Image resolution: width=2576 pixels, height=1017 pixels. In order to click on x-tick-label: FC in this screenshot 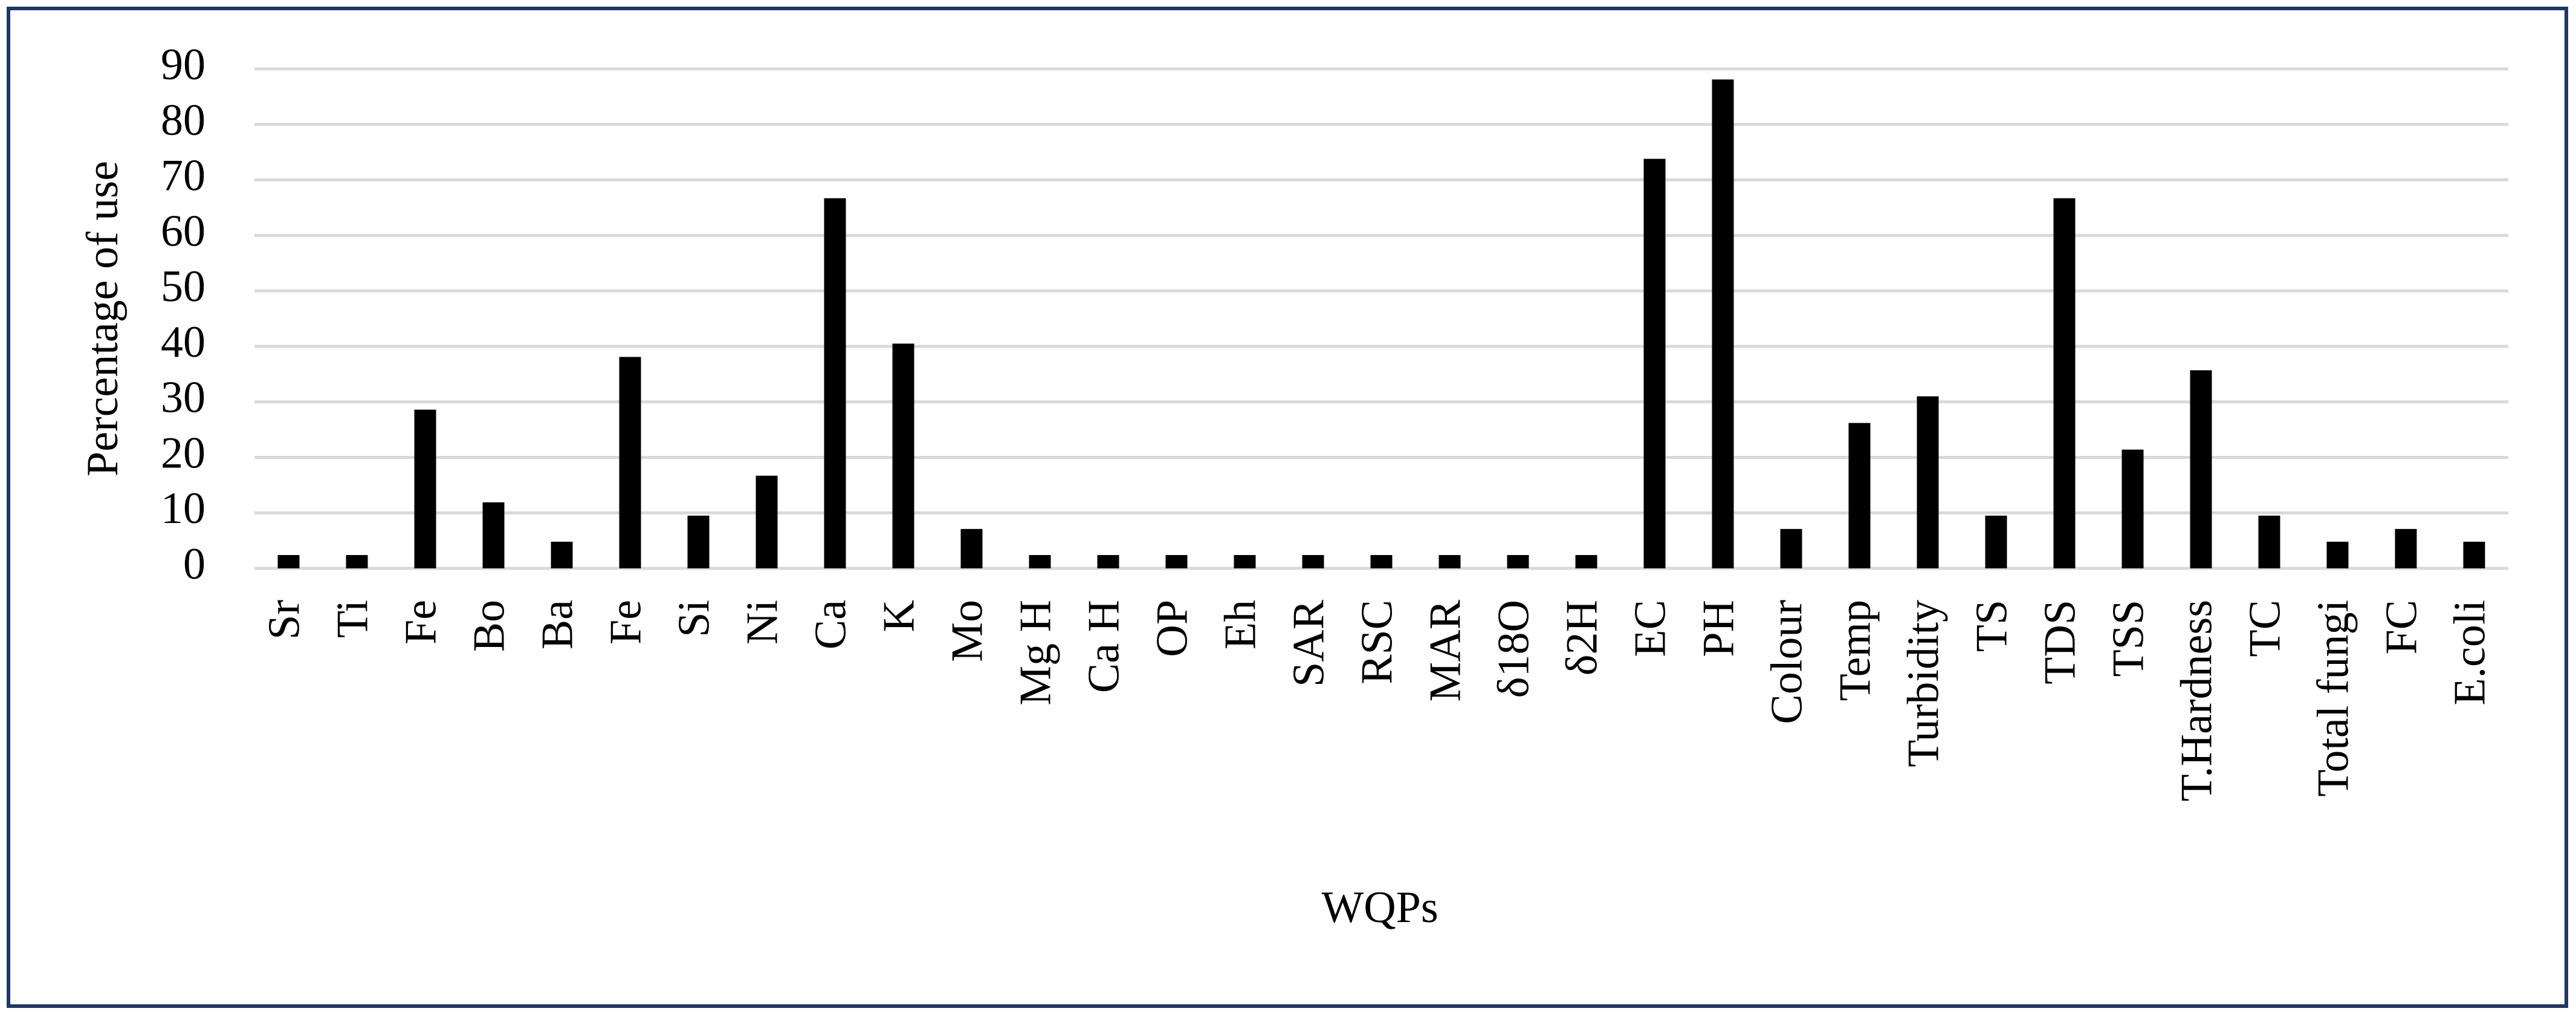, I will do `click(2401, 627)`.